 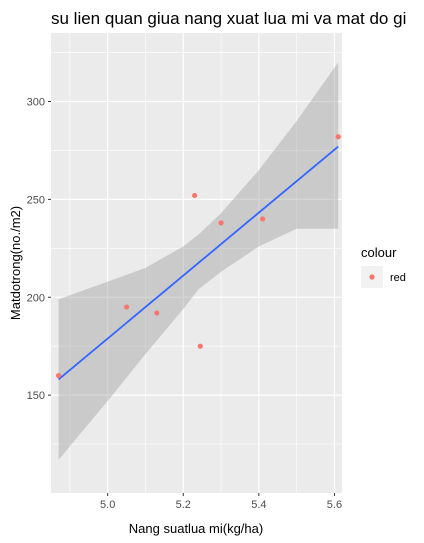 I want to click on legend-title: colour, so click(x=379, y=252).